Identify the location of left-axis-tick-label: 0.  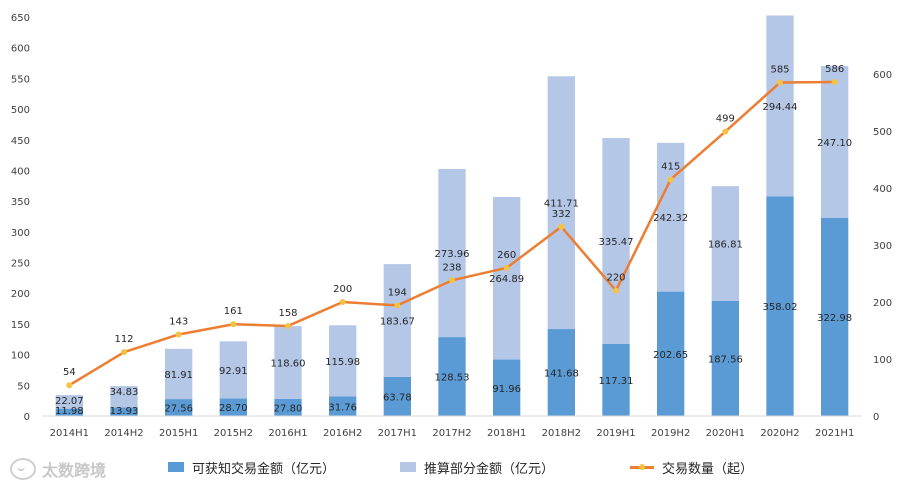
(27, 417).